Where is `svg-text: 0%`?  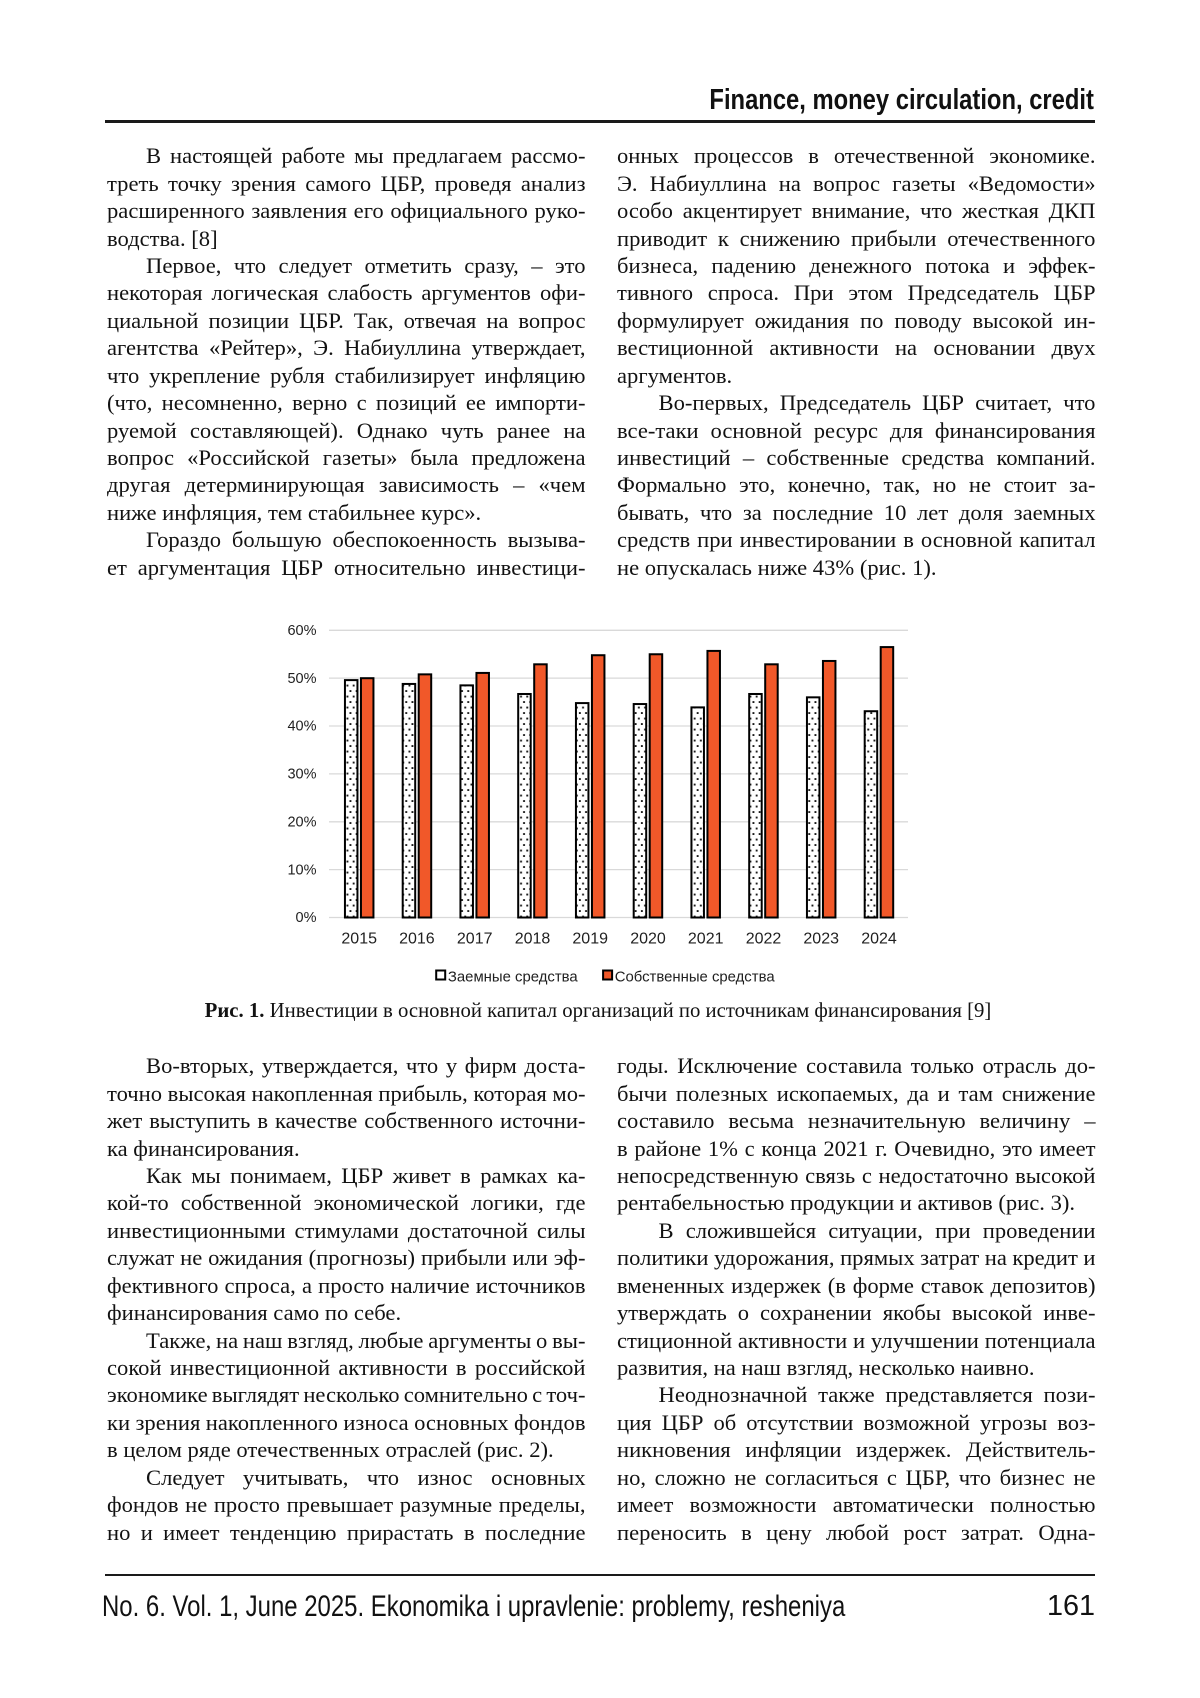 svg-text: 0% is located at coordinates (306, 918).